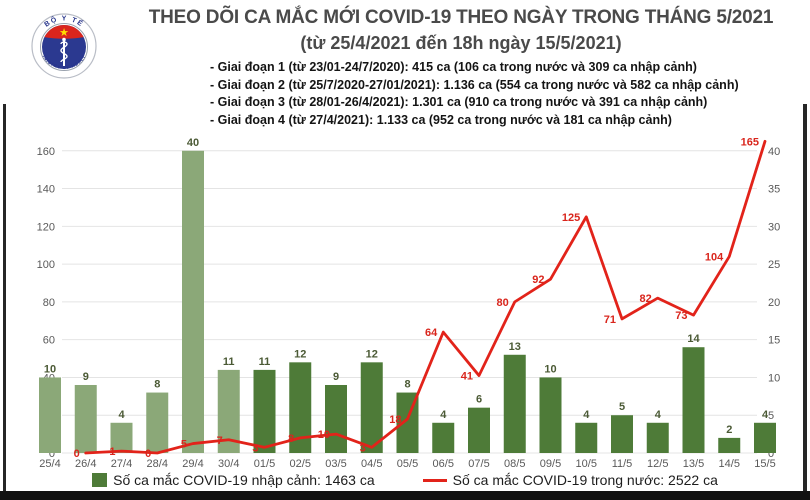 The height and width of the screenshot is (500, 810). What do you see at coordinates (622, 464) in the screenshot?
I see `x-axis-label: 11/5` at bounding box center [622, 464].